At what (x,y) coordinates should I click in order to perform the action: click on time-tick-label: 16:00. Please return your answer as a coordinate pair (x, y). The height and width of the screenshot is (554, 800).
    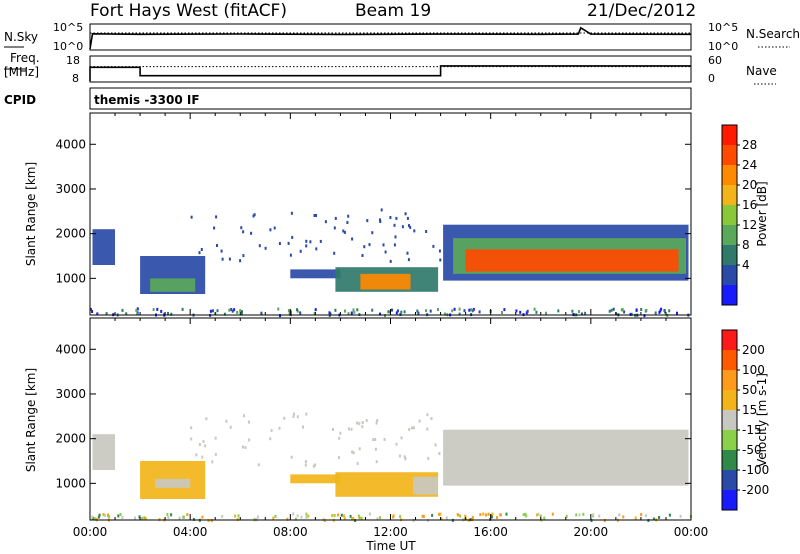
    Looking at the image, I should click on (490, 532).